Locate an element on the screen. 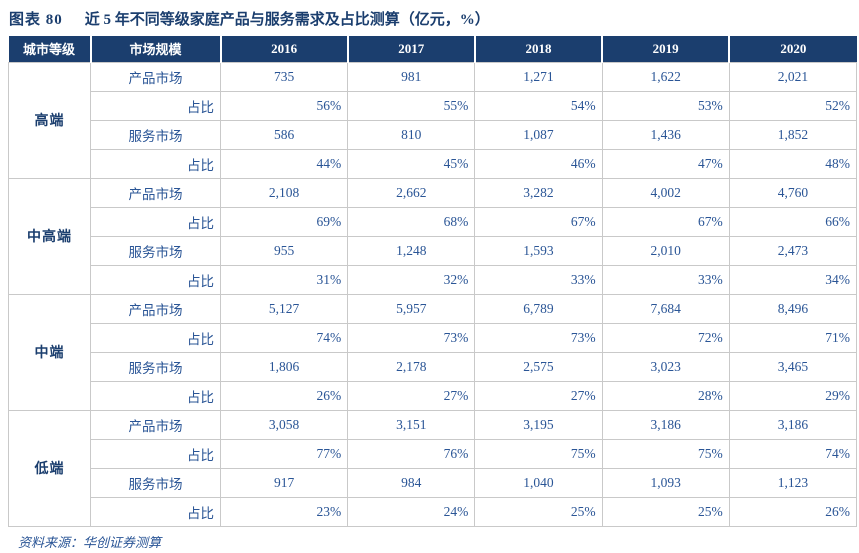 This screenshot has height=553, width=859. table-row: 服务市场 586 810 1,087 1,436 1,852 is located at coordinates (433, 134).